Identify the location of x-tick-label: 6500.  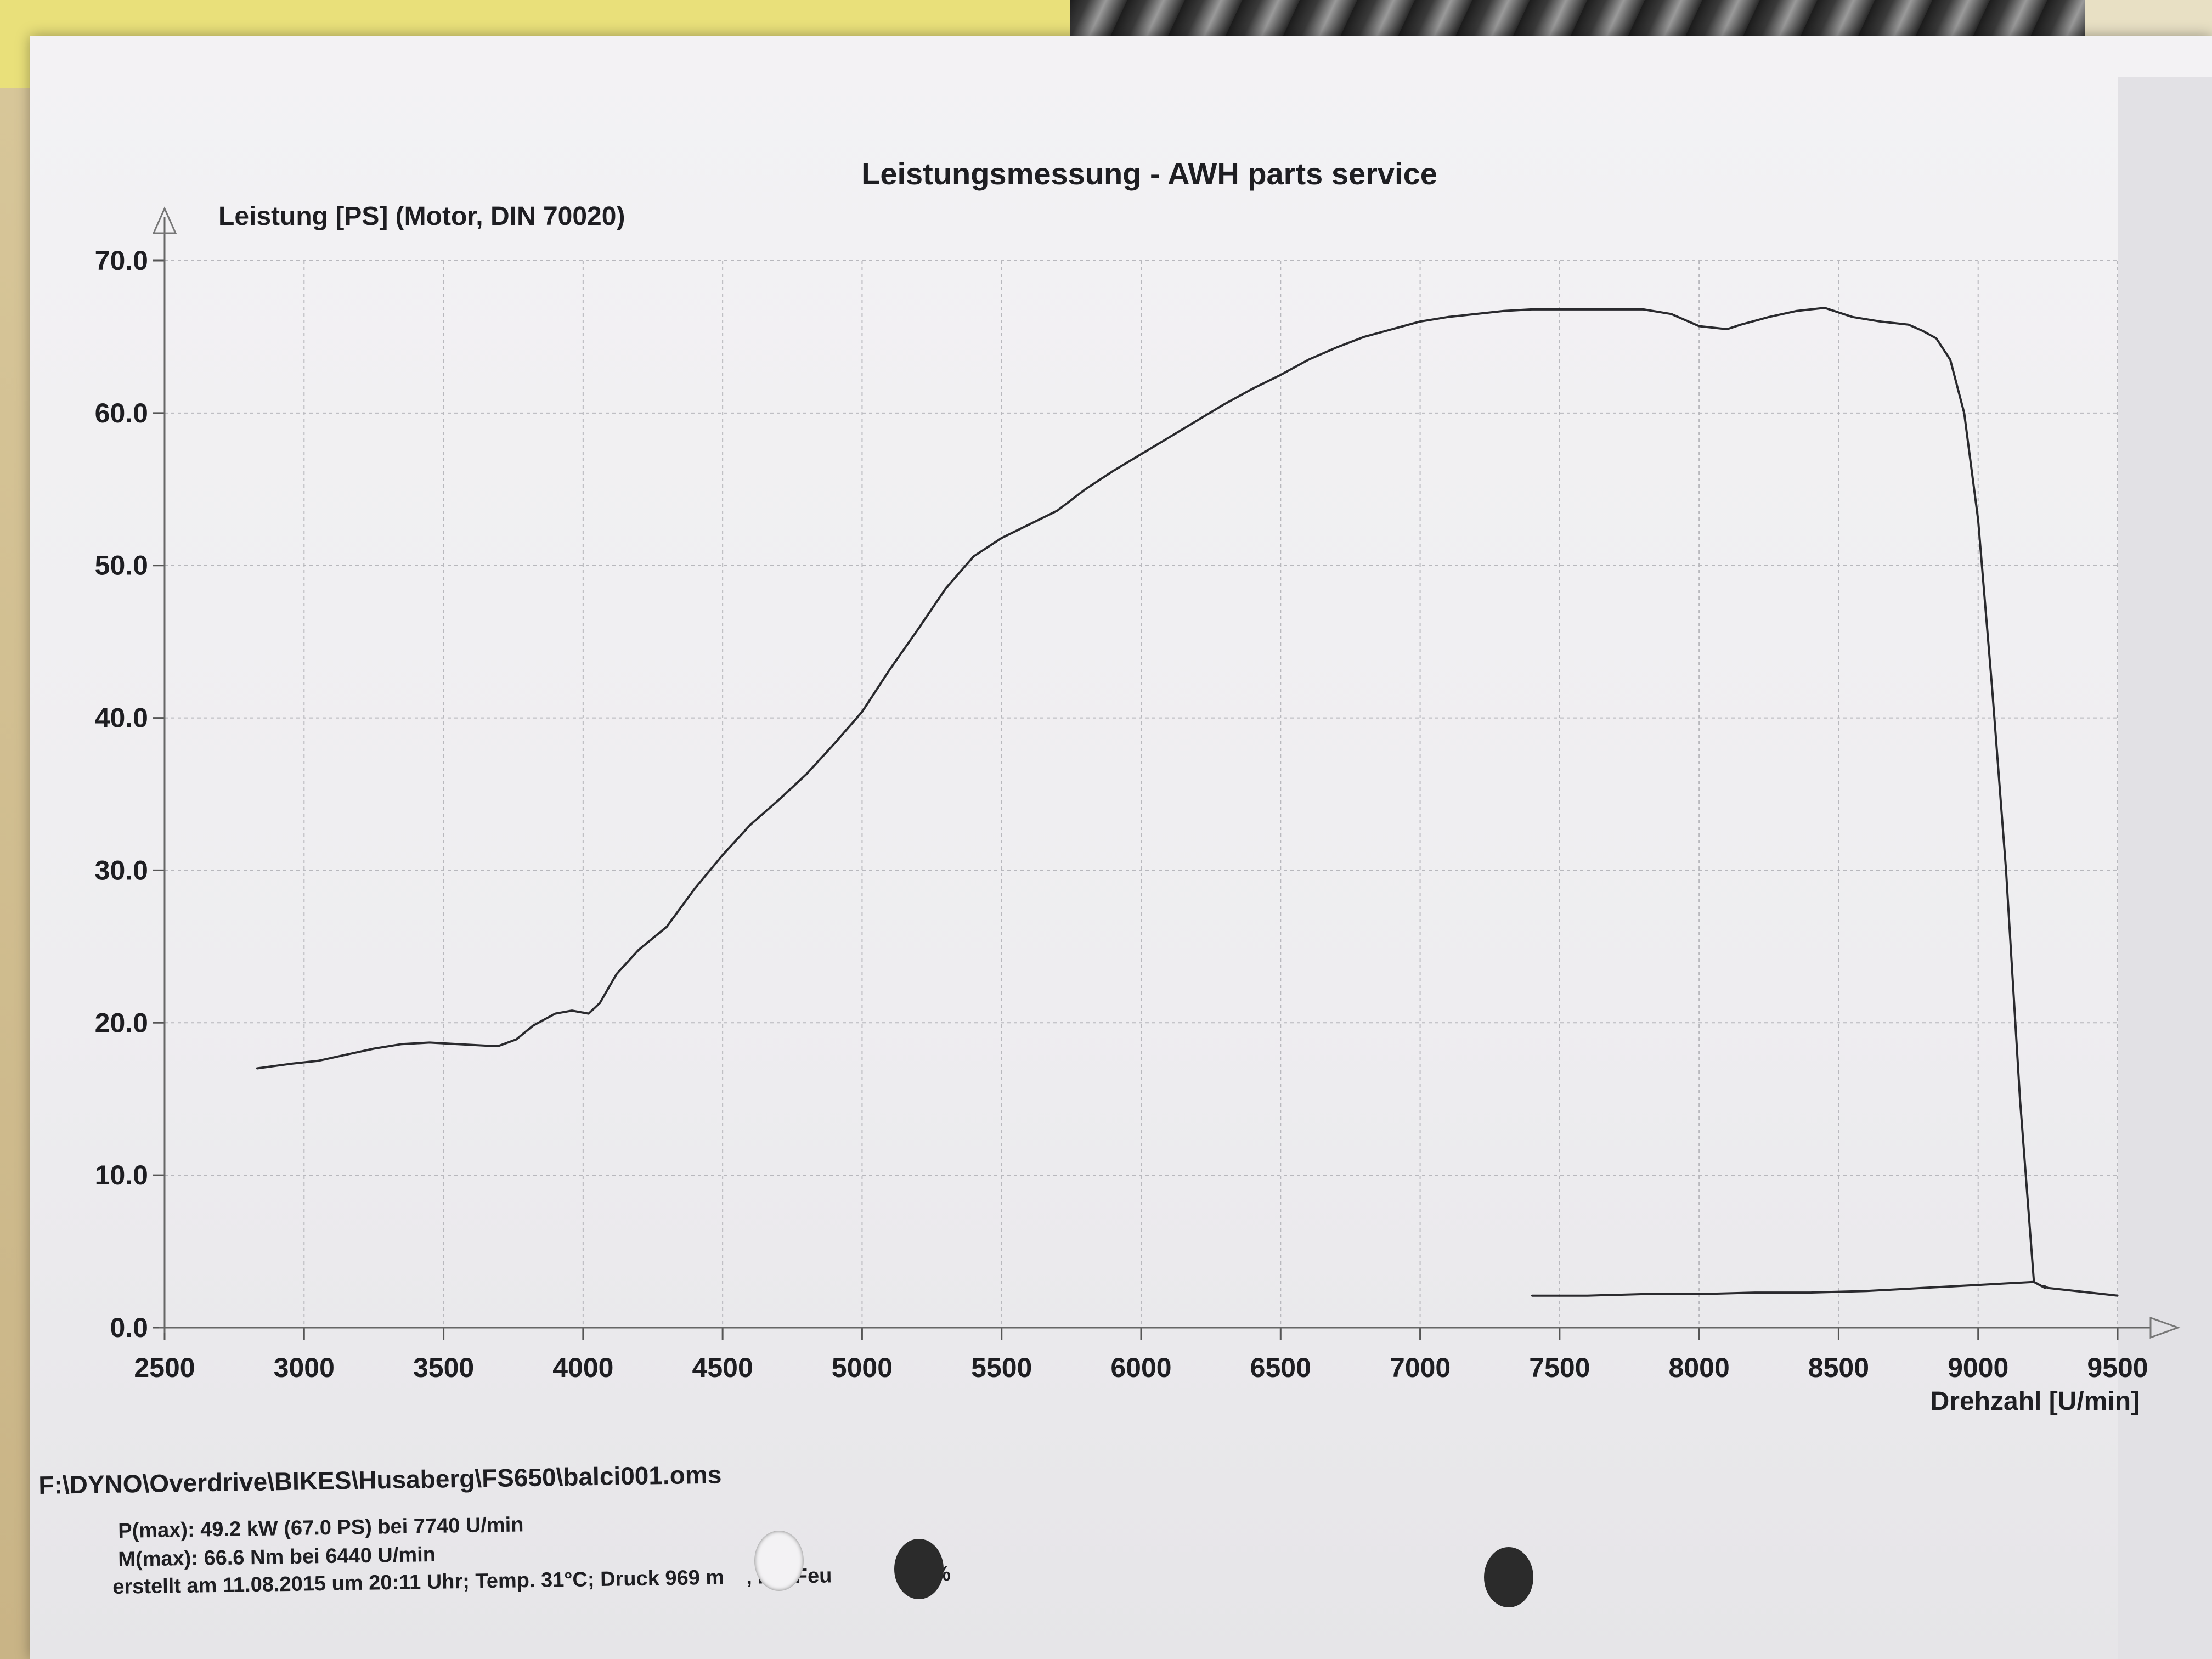
(1280, 1367).